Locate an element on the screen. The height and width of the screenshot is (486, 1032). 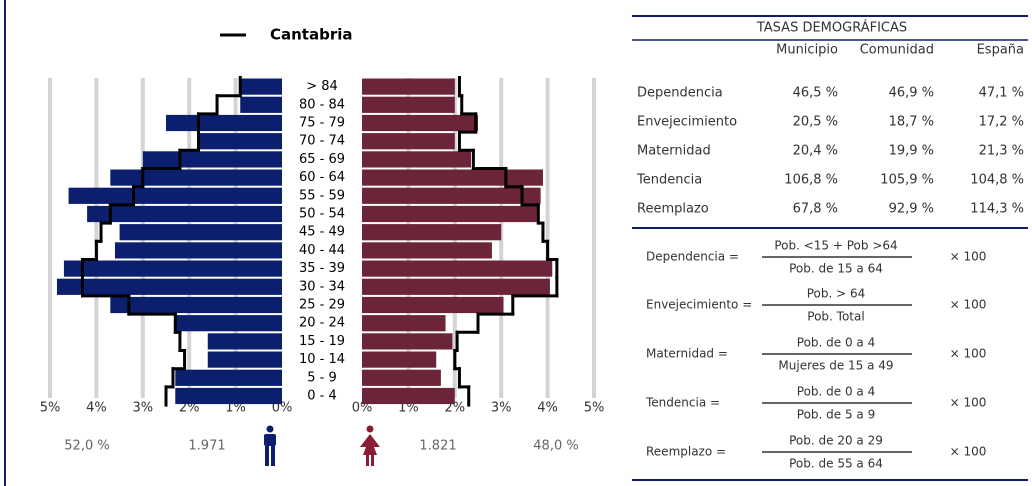
formula-numerator: Pob. > 64 is located at coordinates (836, 294).